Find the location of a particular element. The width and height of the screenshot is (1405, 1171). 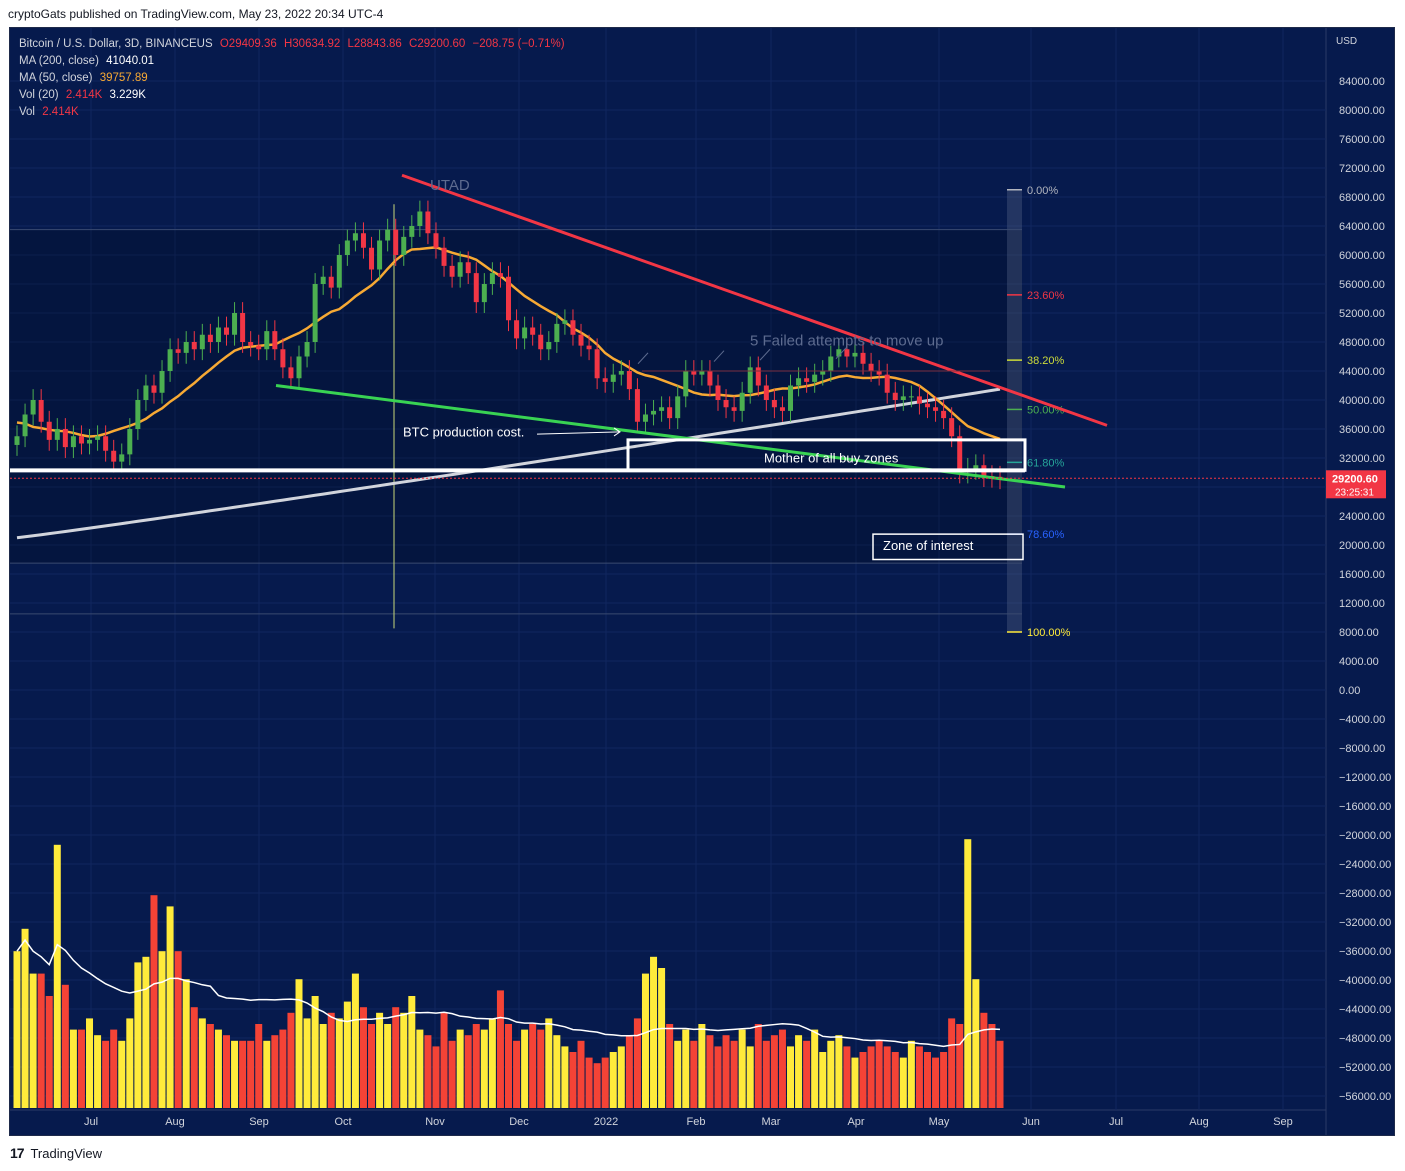

x-tick-label: Jul is located at coordinates (91, 1122).